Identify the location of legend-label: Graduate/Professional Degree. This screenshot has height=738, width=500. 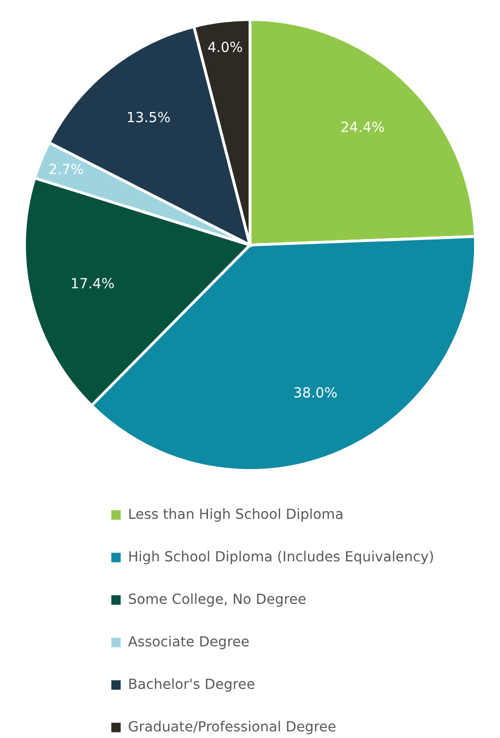
(232, 727).